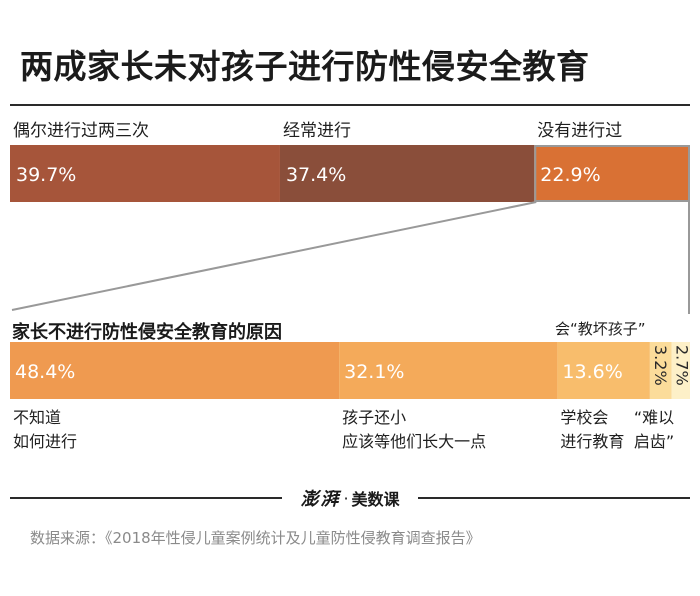  What do you see at coordinates (350, 498) in the screenshot?
I see `brand-logo: 澎湃 · 美数课` at bounding box center [350, 498].